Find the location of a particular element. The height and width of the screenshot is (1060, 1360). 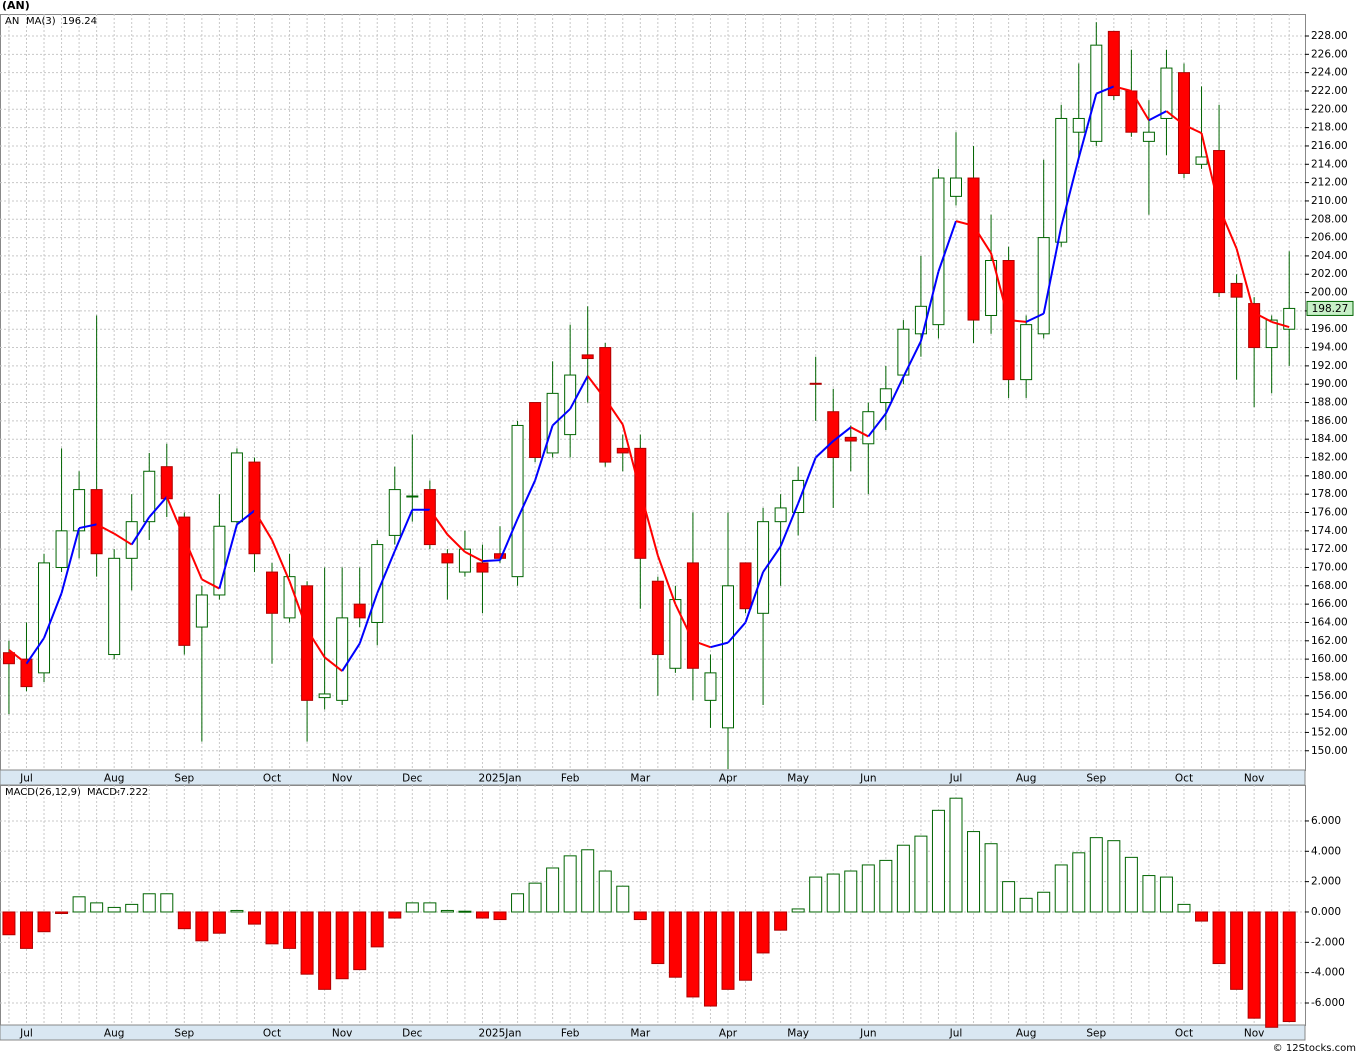

legend-symbol: AN is located at coordinates (12, 21).